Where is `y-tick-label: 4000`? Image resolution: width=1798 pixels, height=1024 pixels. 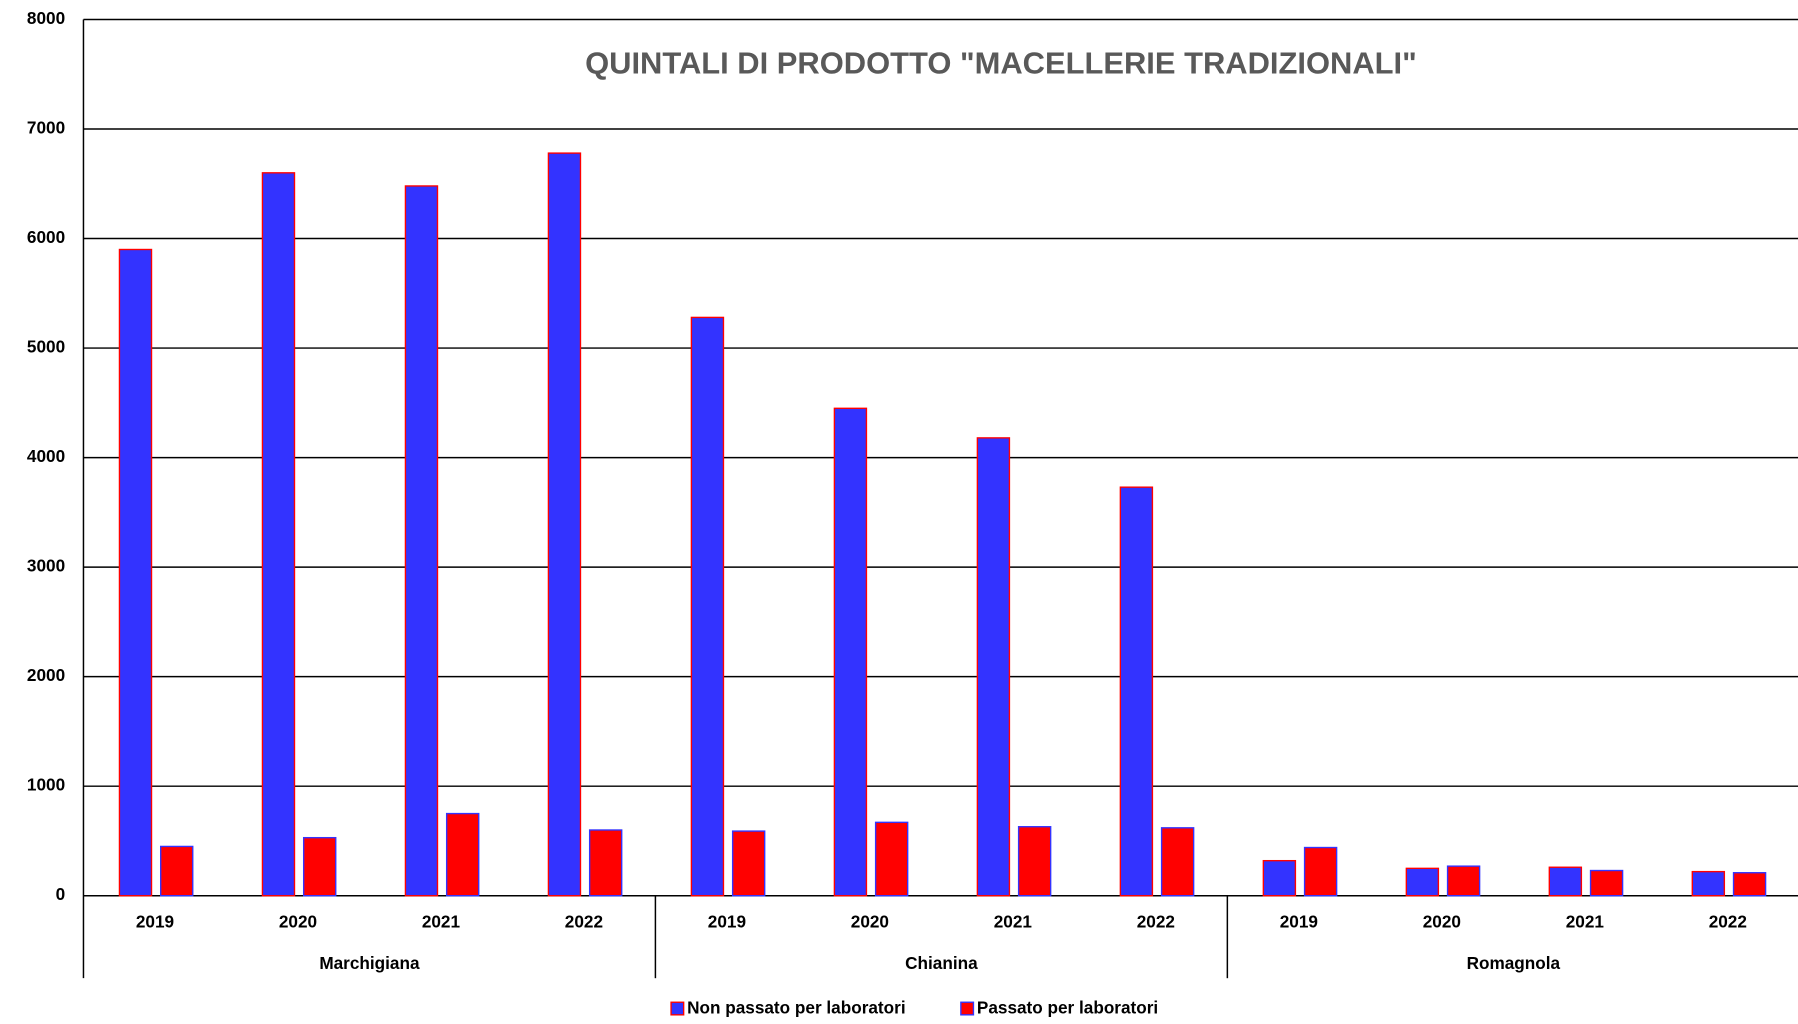
y-tick-label: 4000 is located at coordinates (46, 456).